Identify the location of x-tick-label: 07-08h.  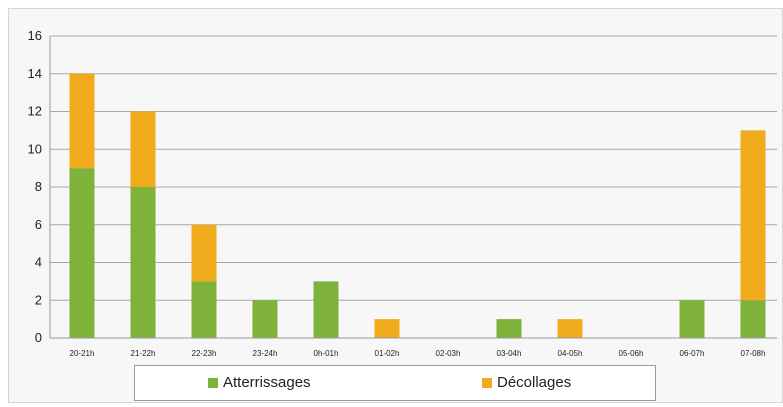
(753, 353).